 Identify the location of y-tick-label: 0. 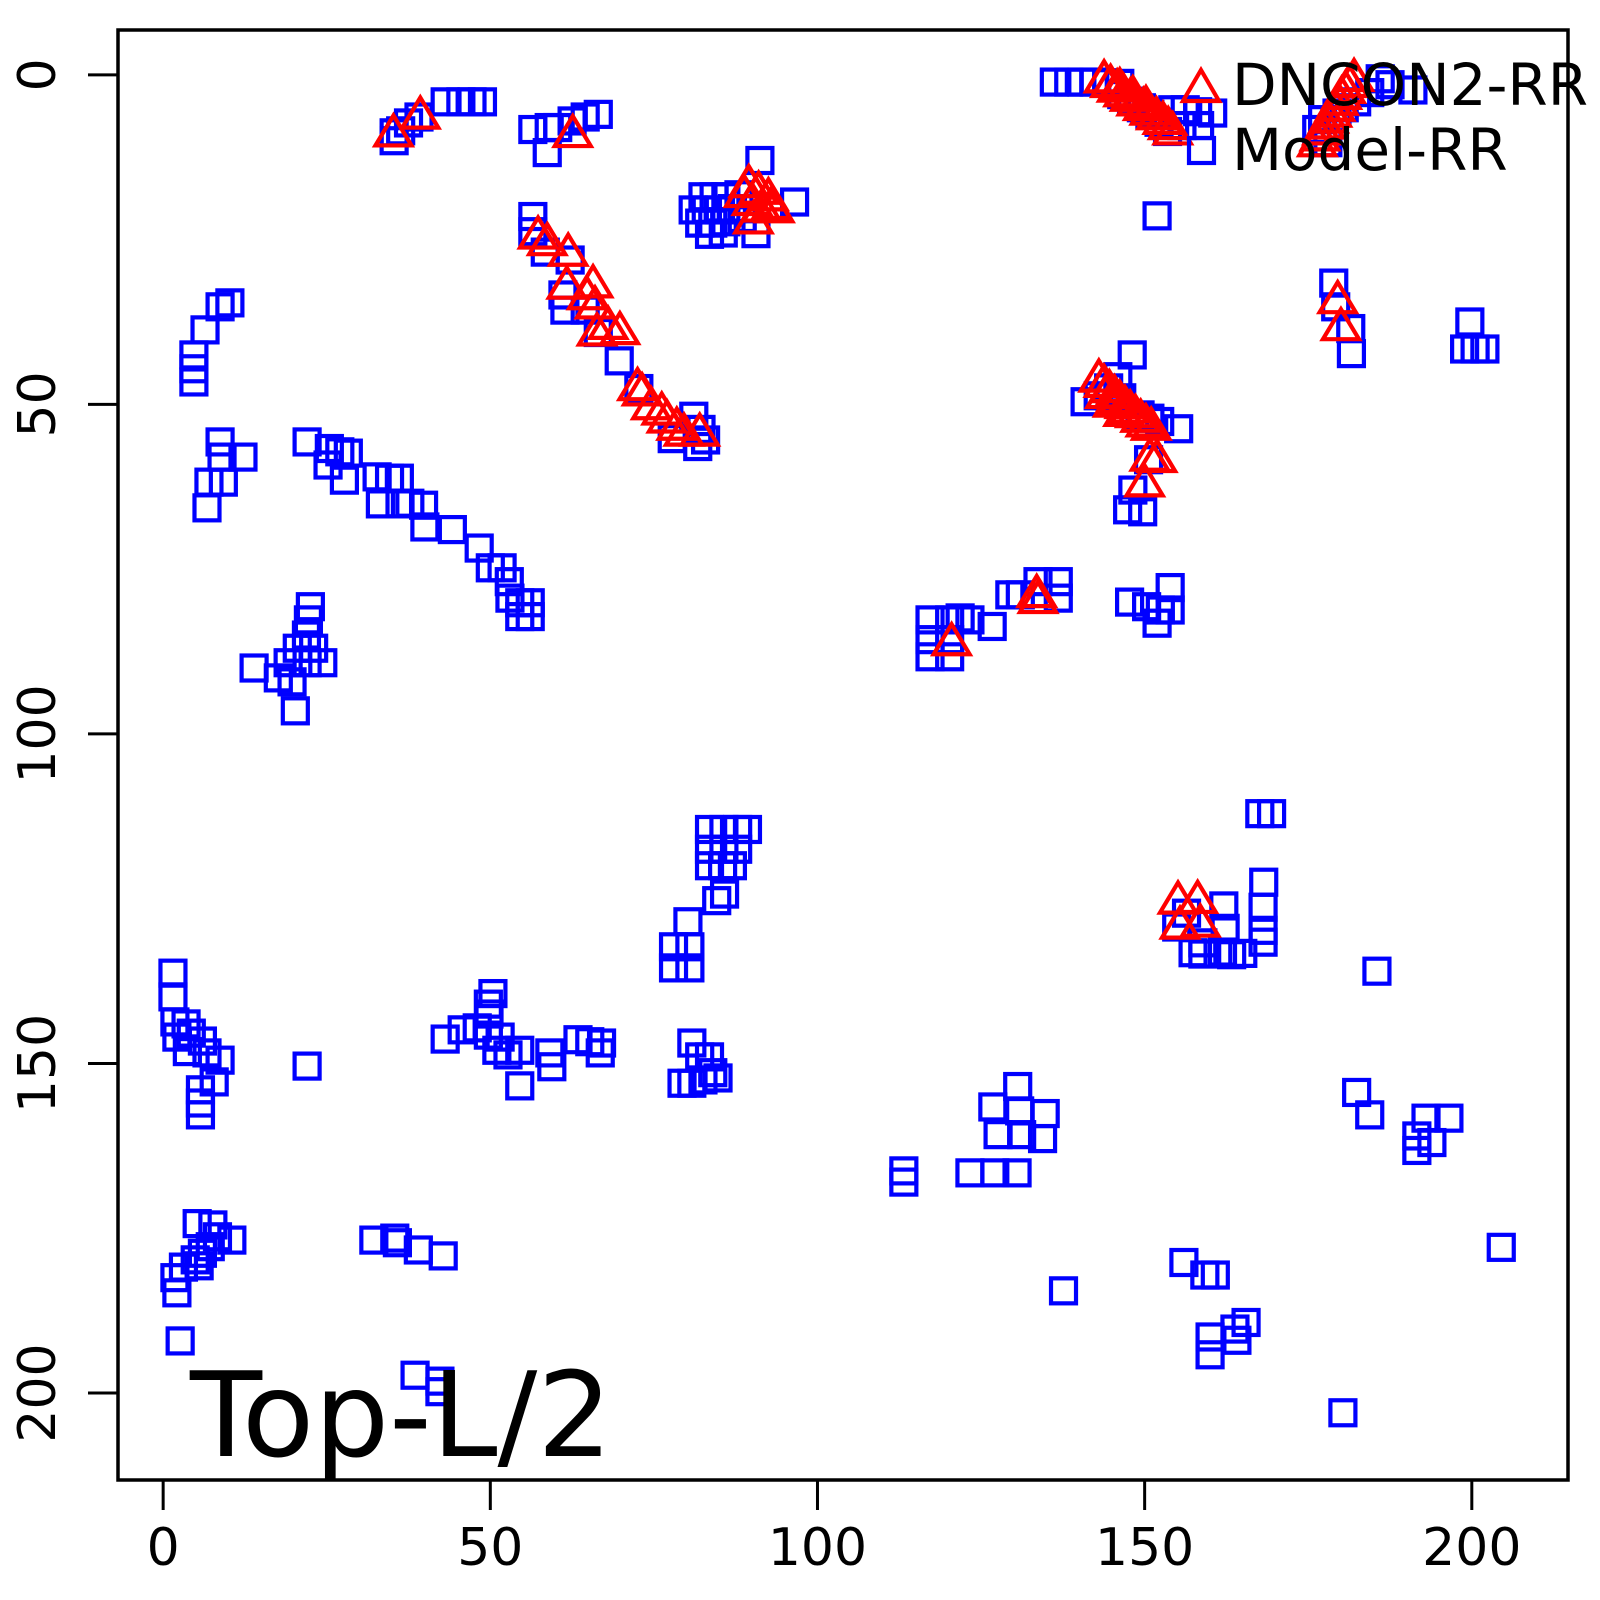
(38, 74).